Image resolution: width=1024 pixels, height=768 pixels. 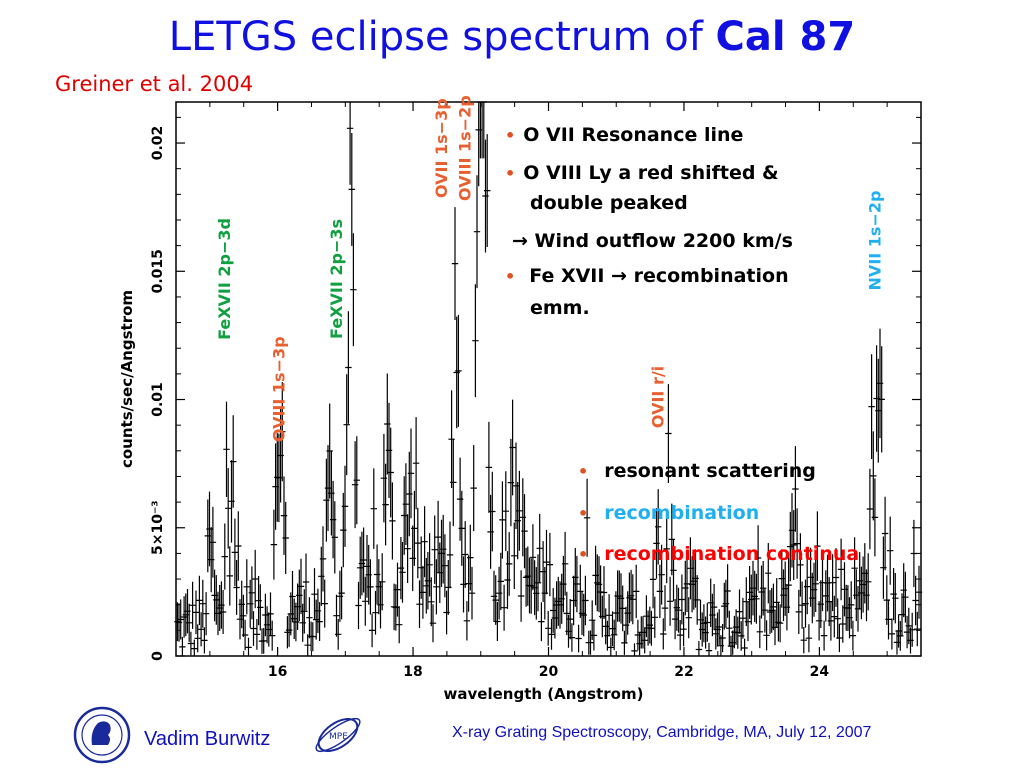 I want to click on x-tick-label: 24, so click(x=820, y=672).